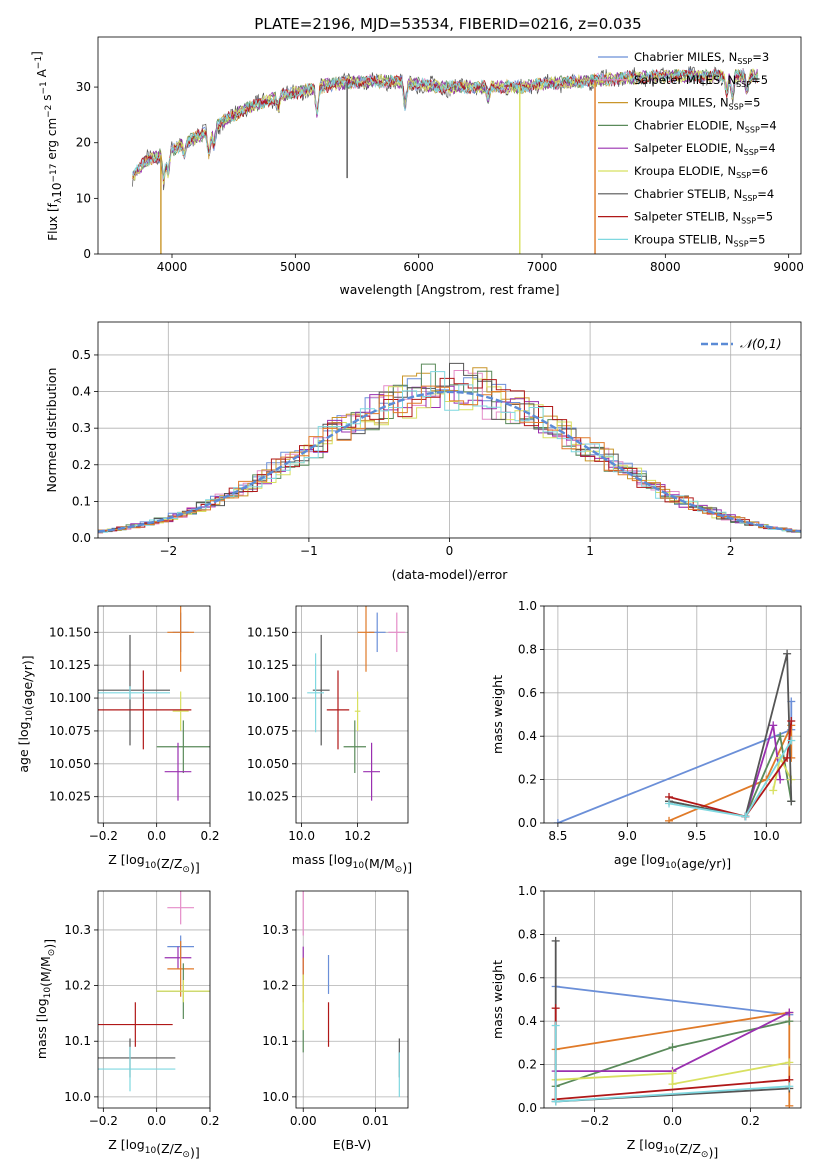  I want to click on panel-mass-vs-ebv: 0.00 0.01 10.0 10.1 10.2 10.3 E(B-V), so click(335, 1021).